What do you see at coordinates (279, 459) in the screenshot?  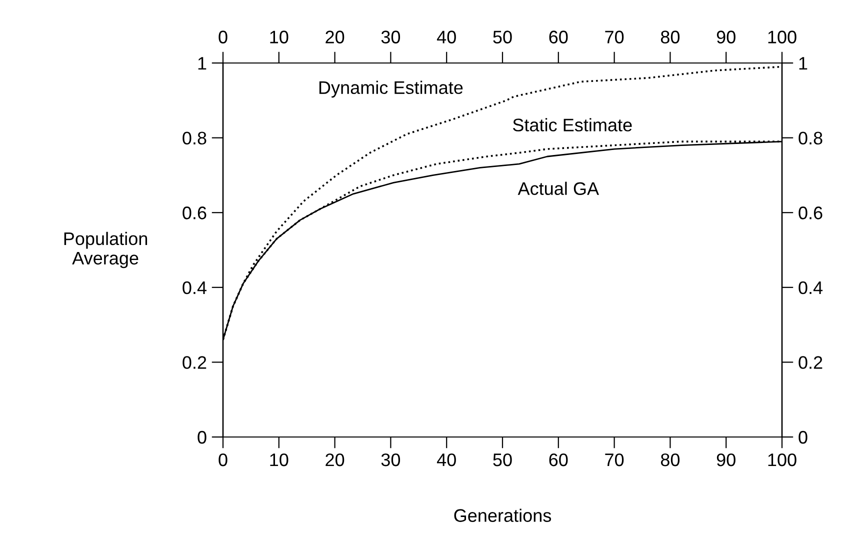 I see `x-tick-label: 10` at bounding box center [279, 459].